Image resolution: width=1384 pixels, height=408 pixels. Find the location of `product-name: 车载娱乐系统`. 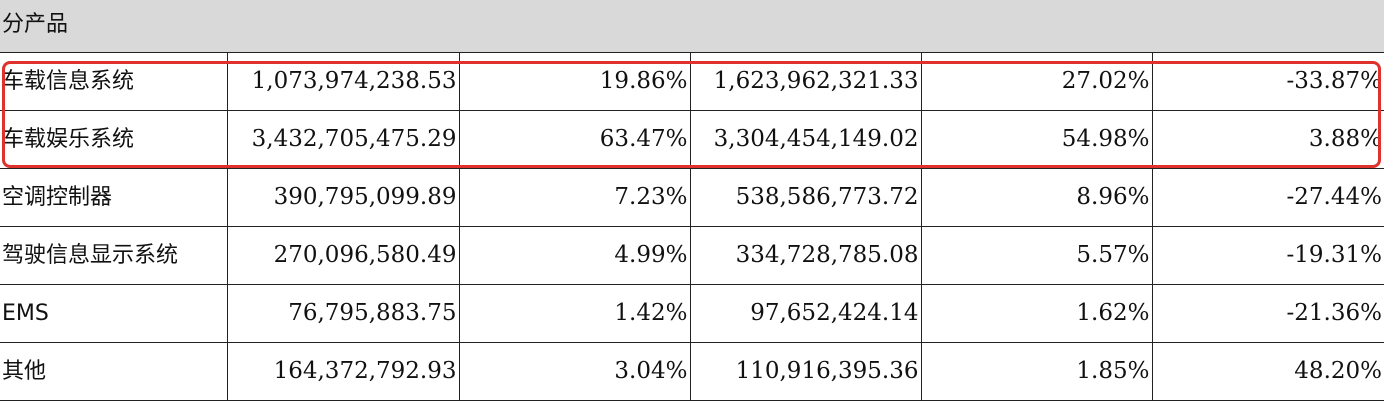

product-name: 车载娱乐系统 is located at coordinates (113, 139).